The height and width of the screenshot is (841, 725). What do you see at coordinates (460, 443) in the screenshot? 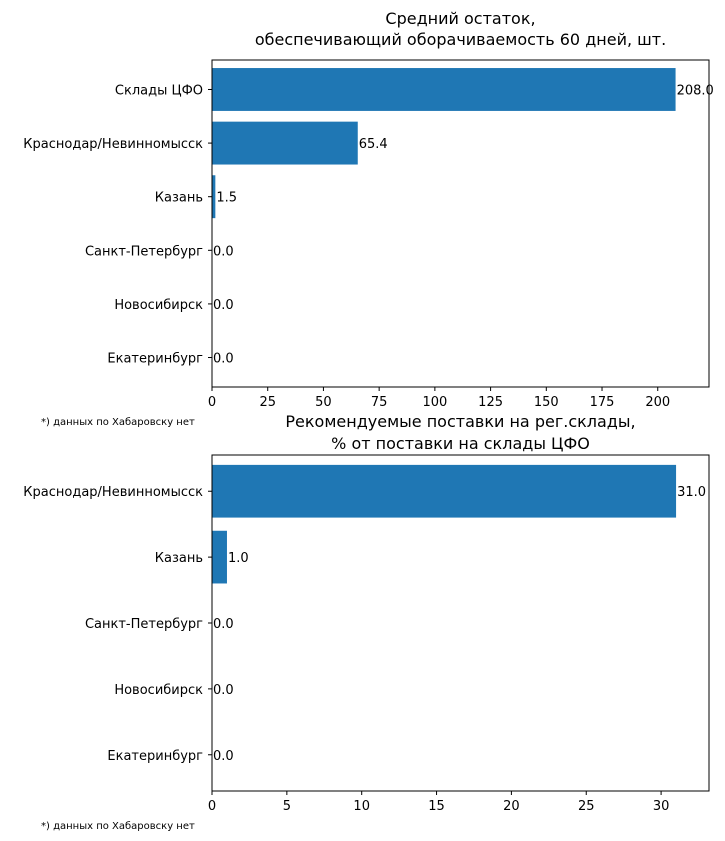
I see `chart-title-line: % от поставки на склады ЦФО` at bounding box center [460, 443].